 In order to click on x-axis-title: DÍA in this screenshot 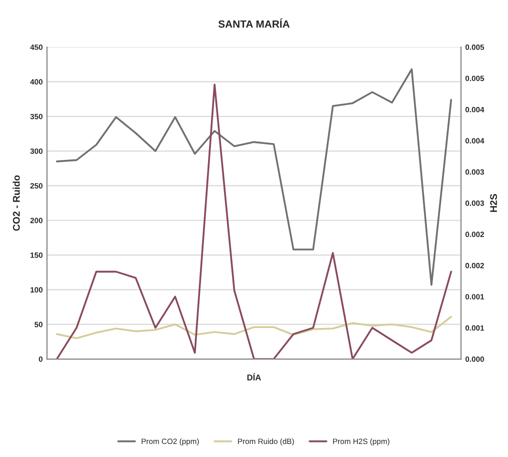, I will do `click(254, 376)`.